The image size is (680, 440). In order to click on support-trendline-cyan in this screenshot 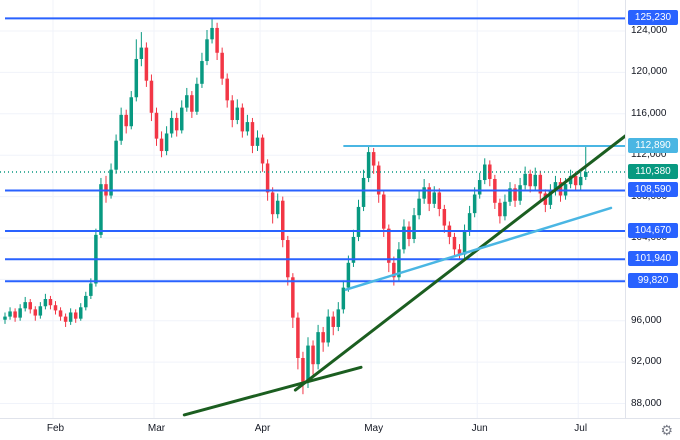, I will do `click(478, 248)`.